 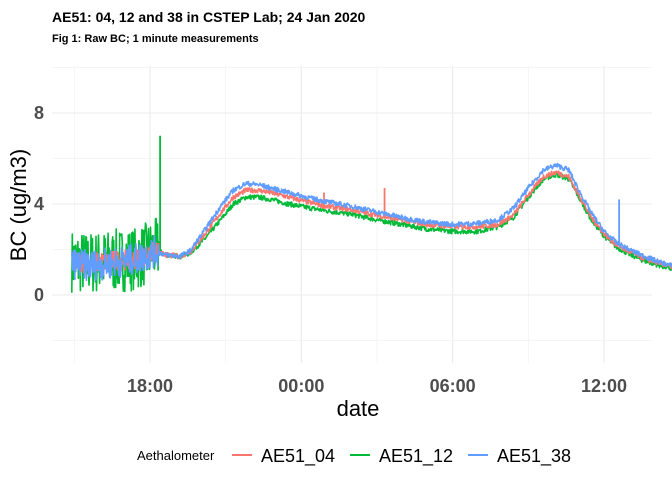 What do you see at coordinates (301, 386) in the screenshot?
I see `x-tick-label: 00:00` at bounding box center [301, 386].